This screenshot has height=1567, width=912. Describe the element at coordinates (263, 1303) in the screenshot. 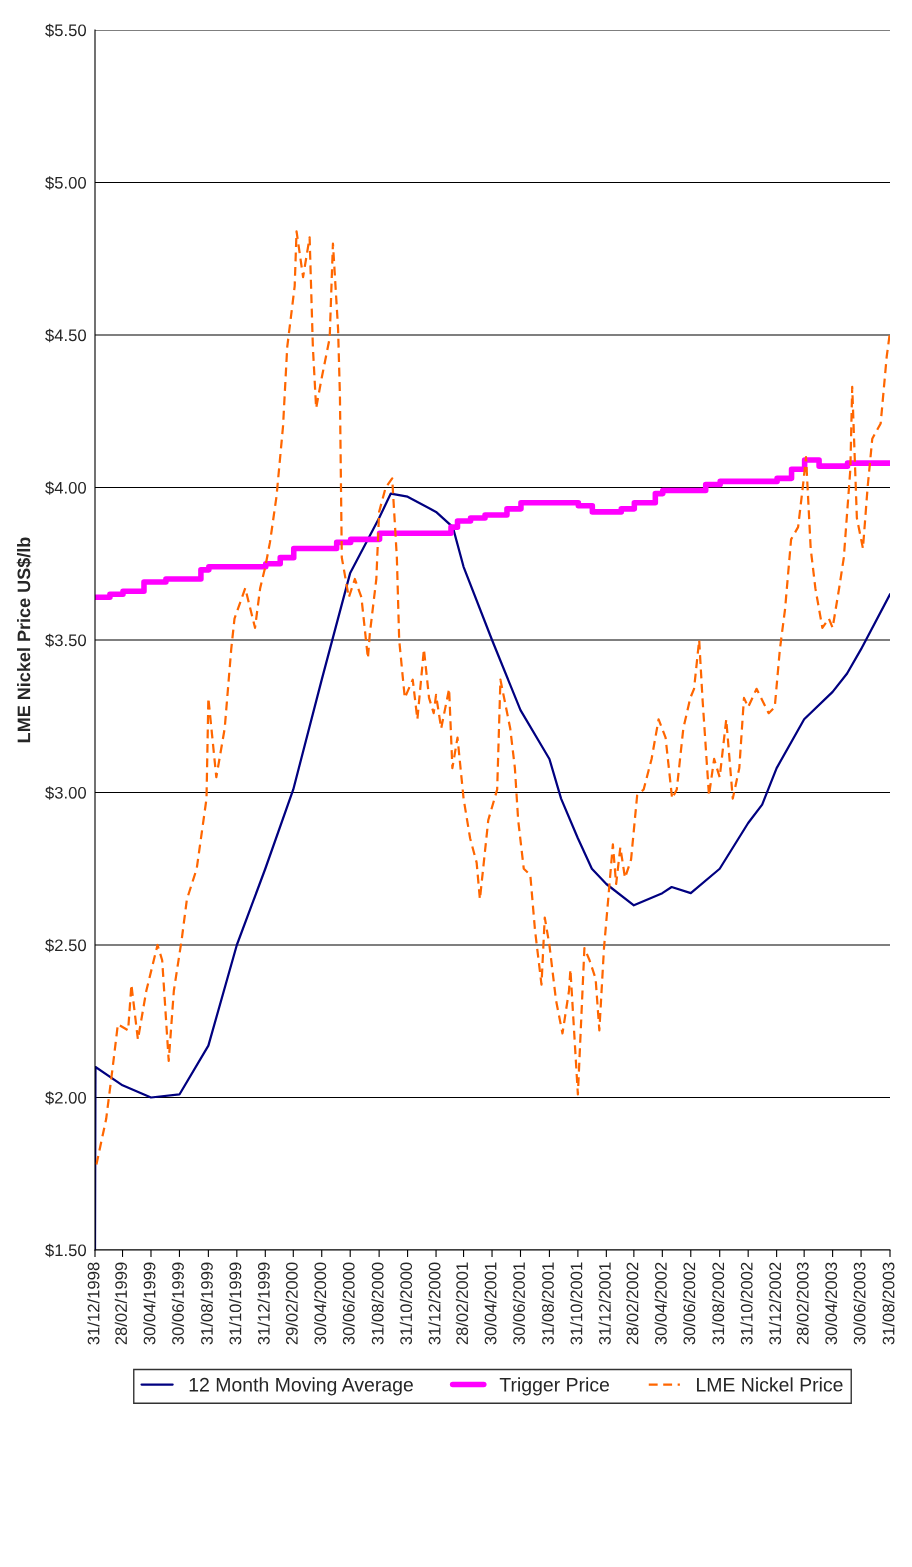

I see `x-tick-label: 31/12/1999` at that location.